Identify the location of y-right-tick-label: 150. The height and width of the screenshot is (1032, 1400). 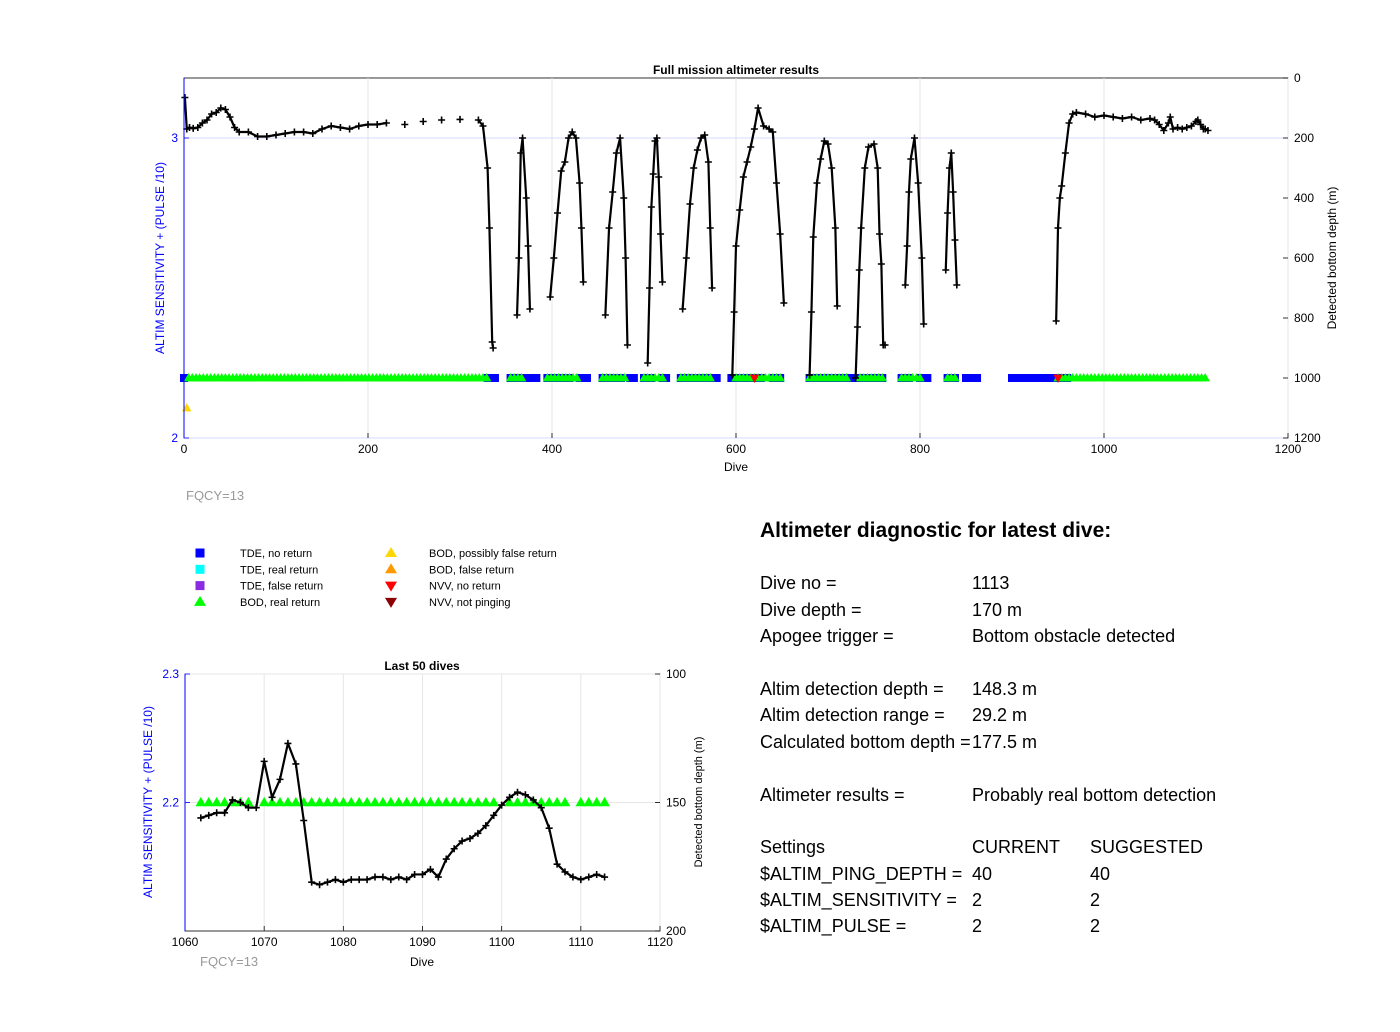
(676, 803).